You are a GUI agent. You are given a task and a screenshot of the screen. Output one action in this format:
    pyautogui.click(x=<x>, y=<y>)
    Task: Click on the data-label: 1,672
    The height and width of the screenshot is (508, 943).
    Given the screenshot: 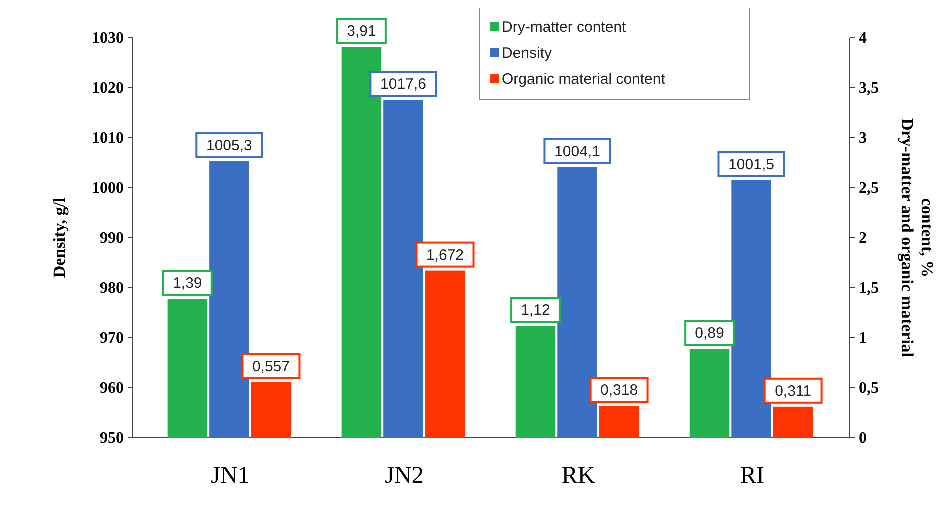 What is the action you would take?
    pyautogui.click(x=445, y=255)
    